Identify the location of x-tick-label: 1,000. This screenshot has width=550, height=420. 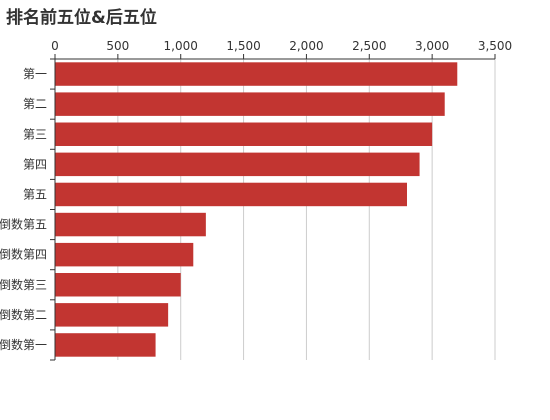
(181, 46).